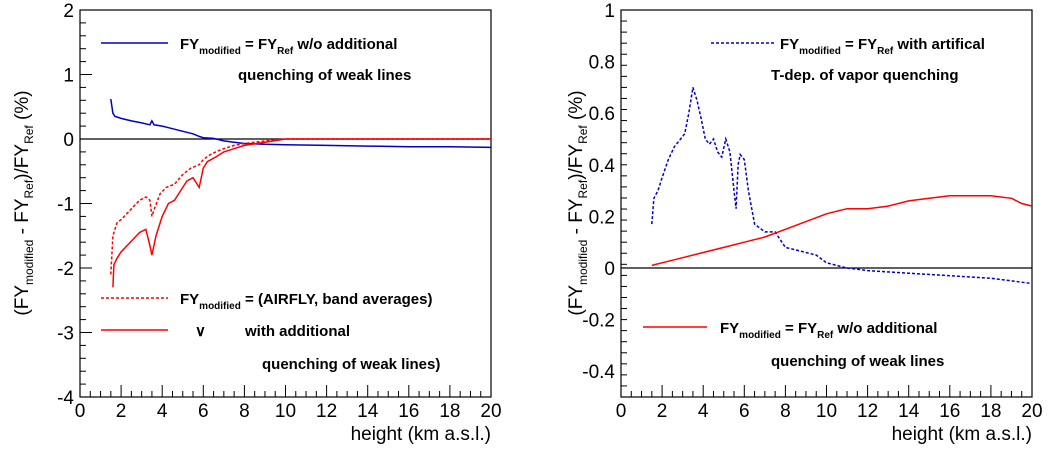  Describe the element at coordinates (297, 331) in the screenshot. I see `legend-label: with additional` at that location.